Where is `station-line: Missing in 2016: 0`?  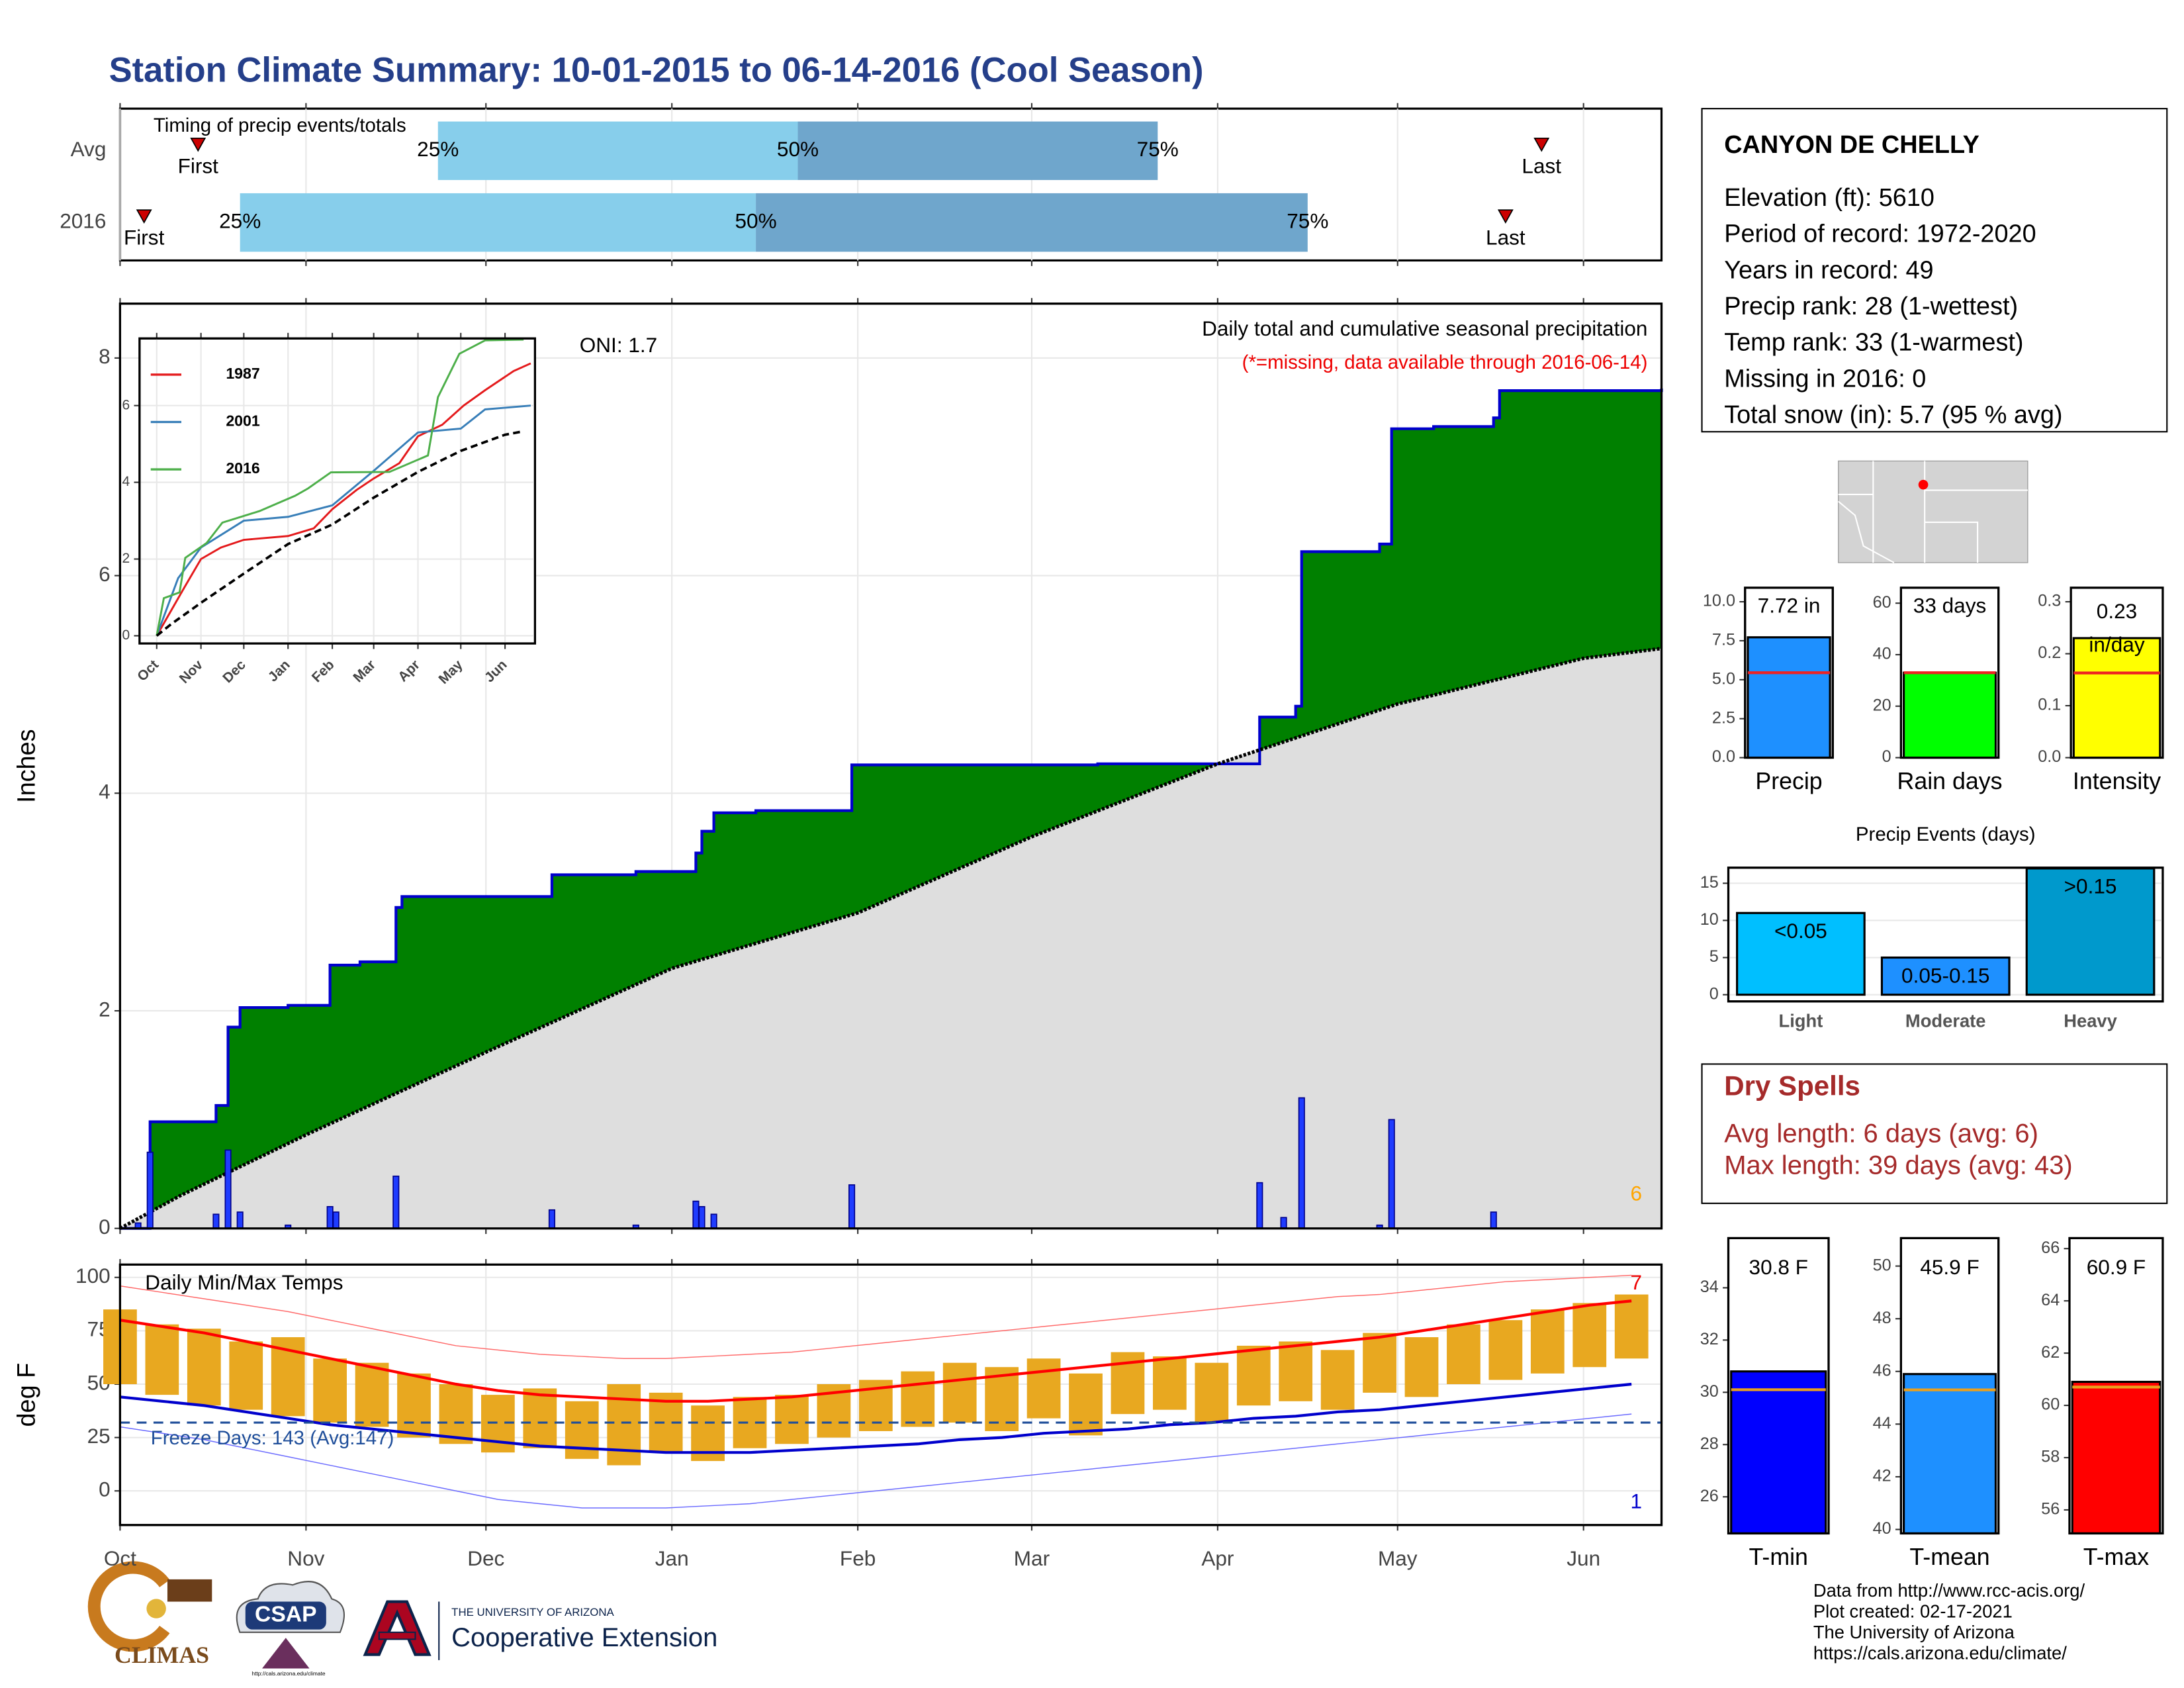 station-line: Missing in 2016: 0 is located at coordinates (1825, 379).